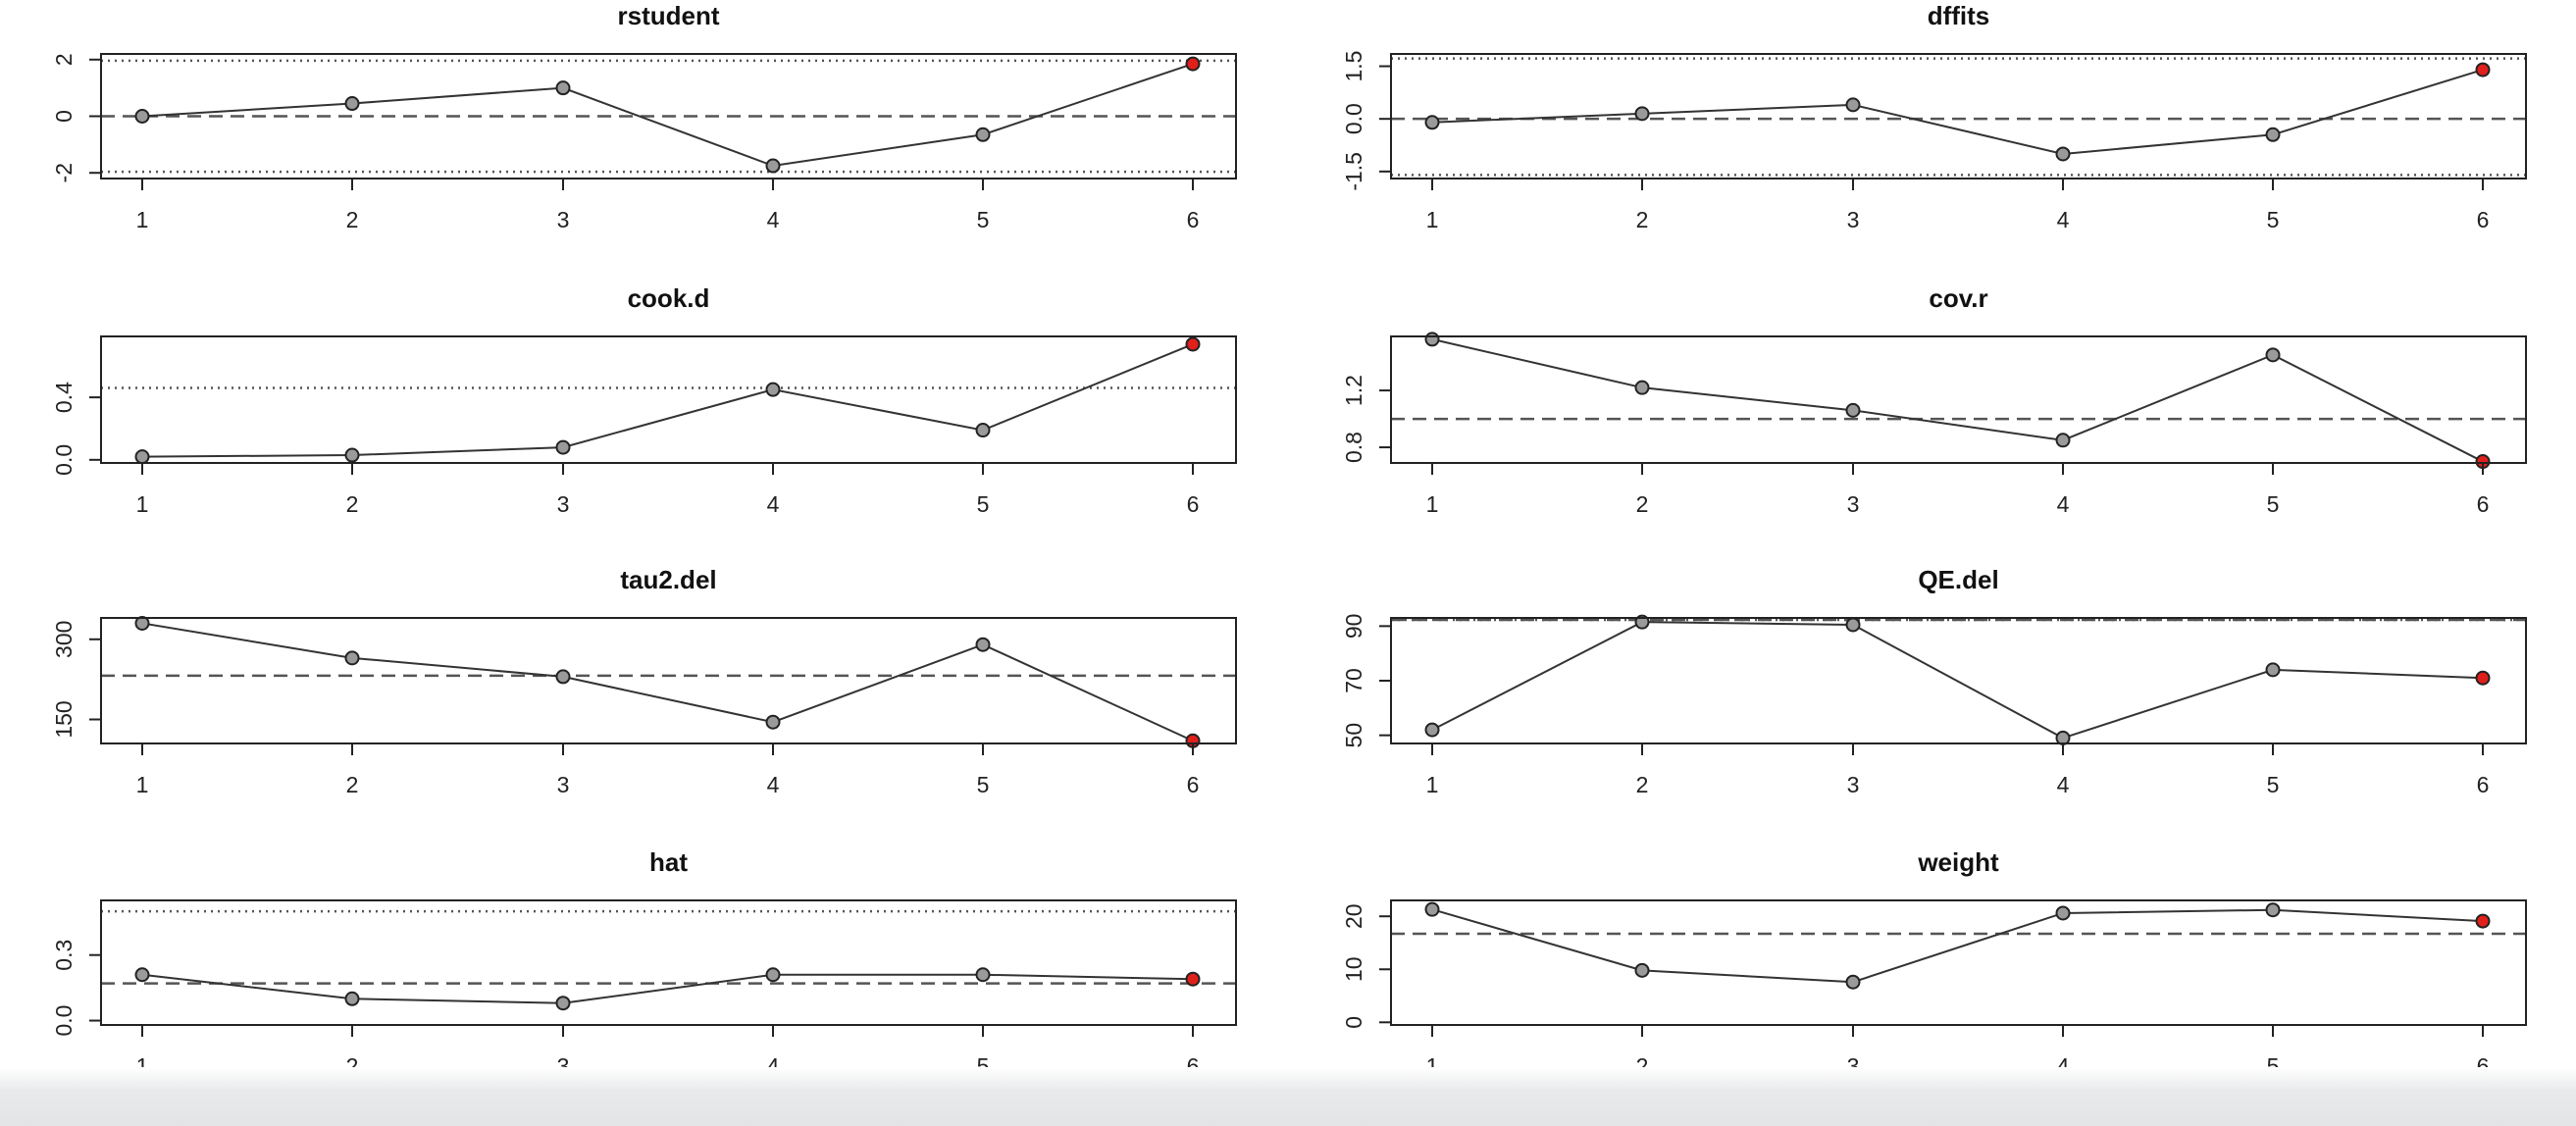 This screenshot has width=2576, height=1126. What do you see at coordinates (1353, 1023) in the screenshot?
I see `y-tick-label: 0` at bounding box center [1353, 1023].